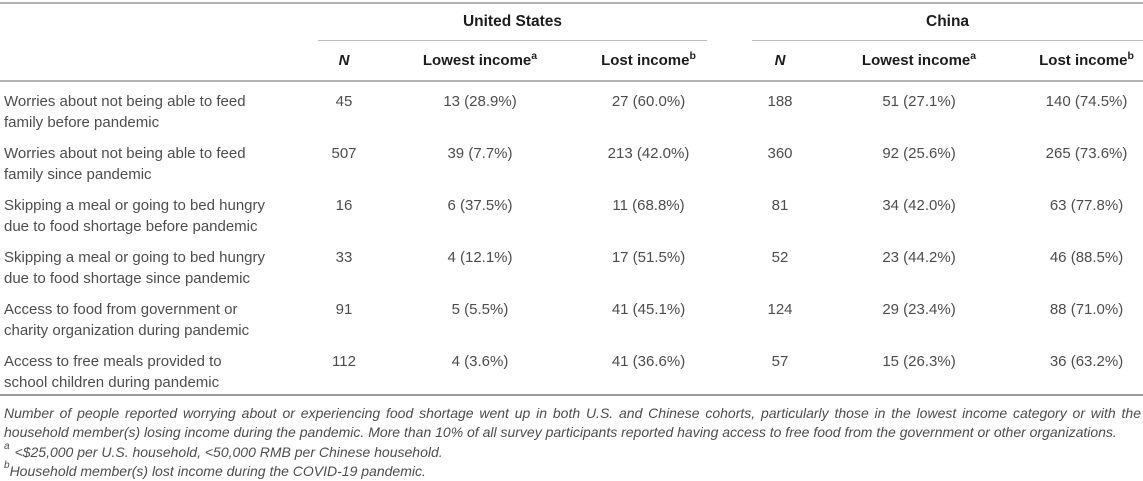 The height and width of the screenshot is (481, 1143). I want to click on cell-us-lowest-income: 39 (7.7%), so click(480, 153).